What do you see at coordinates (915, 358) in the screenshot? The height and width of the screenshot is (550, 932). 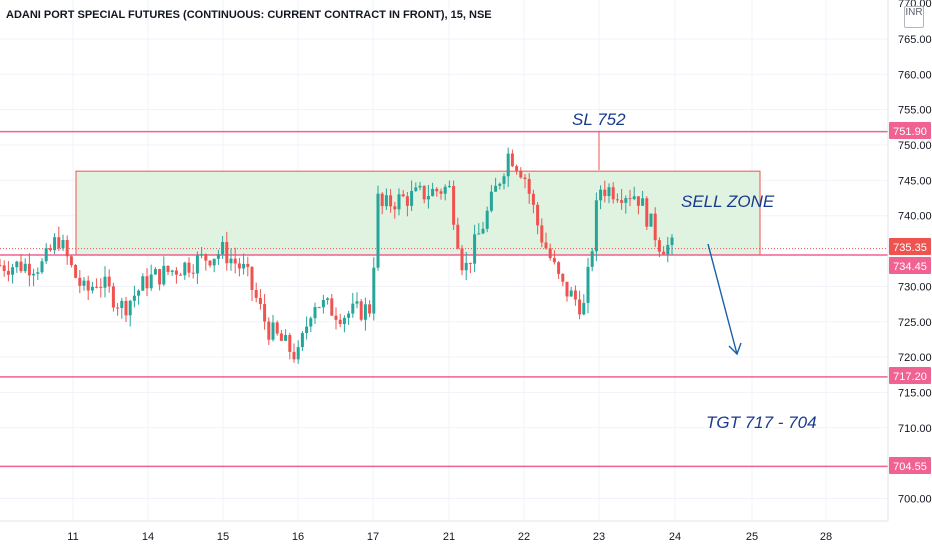 I see `price-tick-label: 720.00` at bounding box center [915, 358].